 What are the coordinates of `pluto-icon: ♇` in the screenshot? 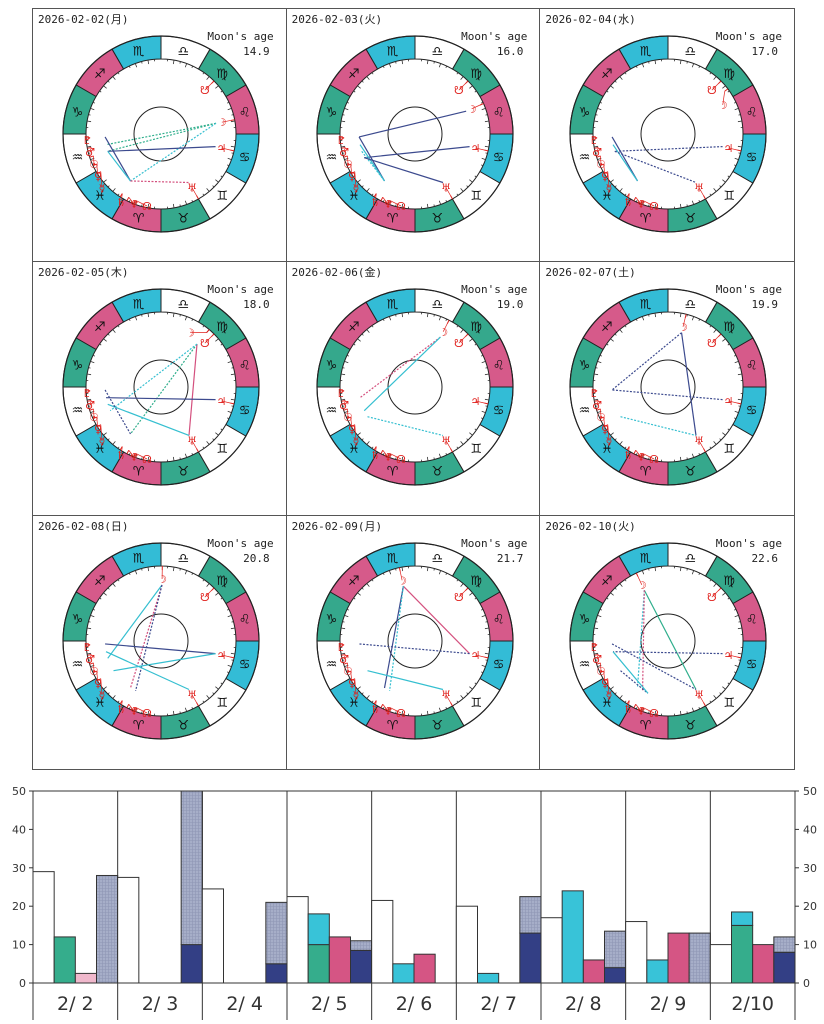 It's located at (87, 140).